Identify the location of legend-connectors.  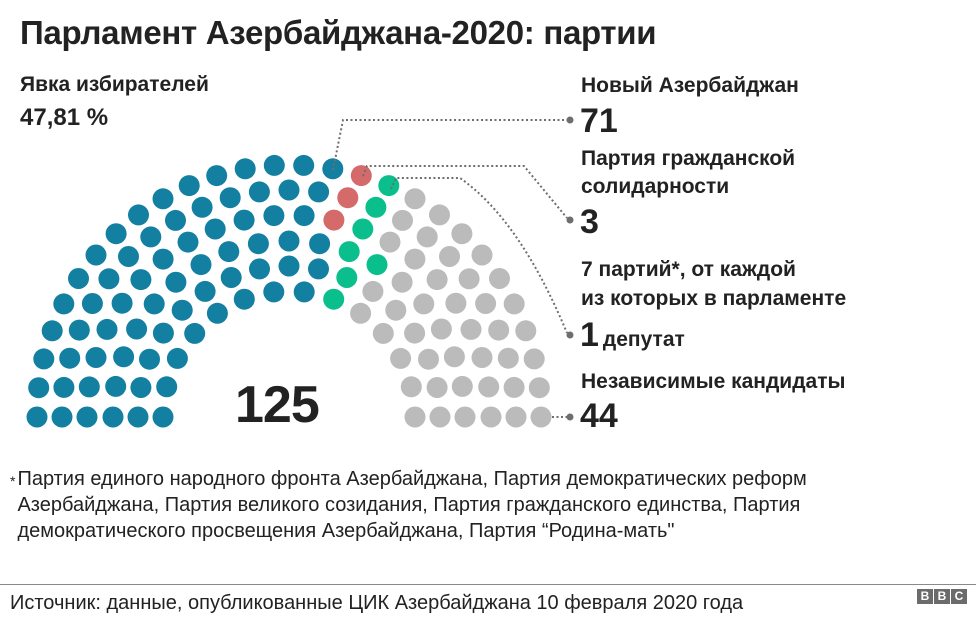
(450, 268).